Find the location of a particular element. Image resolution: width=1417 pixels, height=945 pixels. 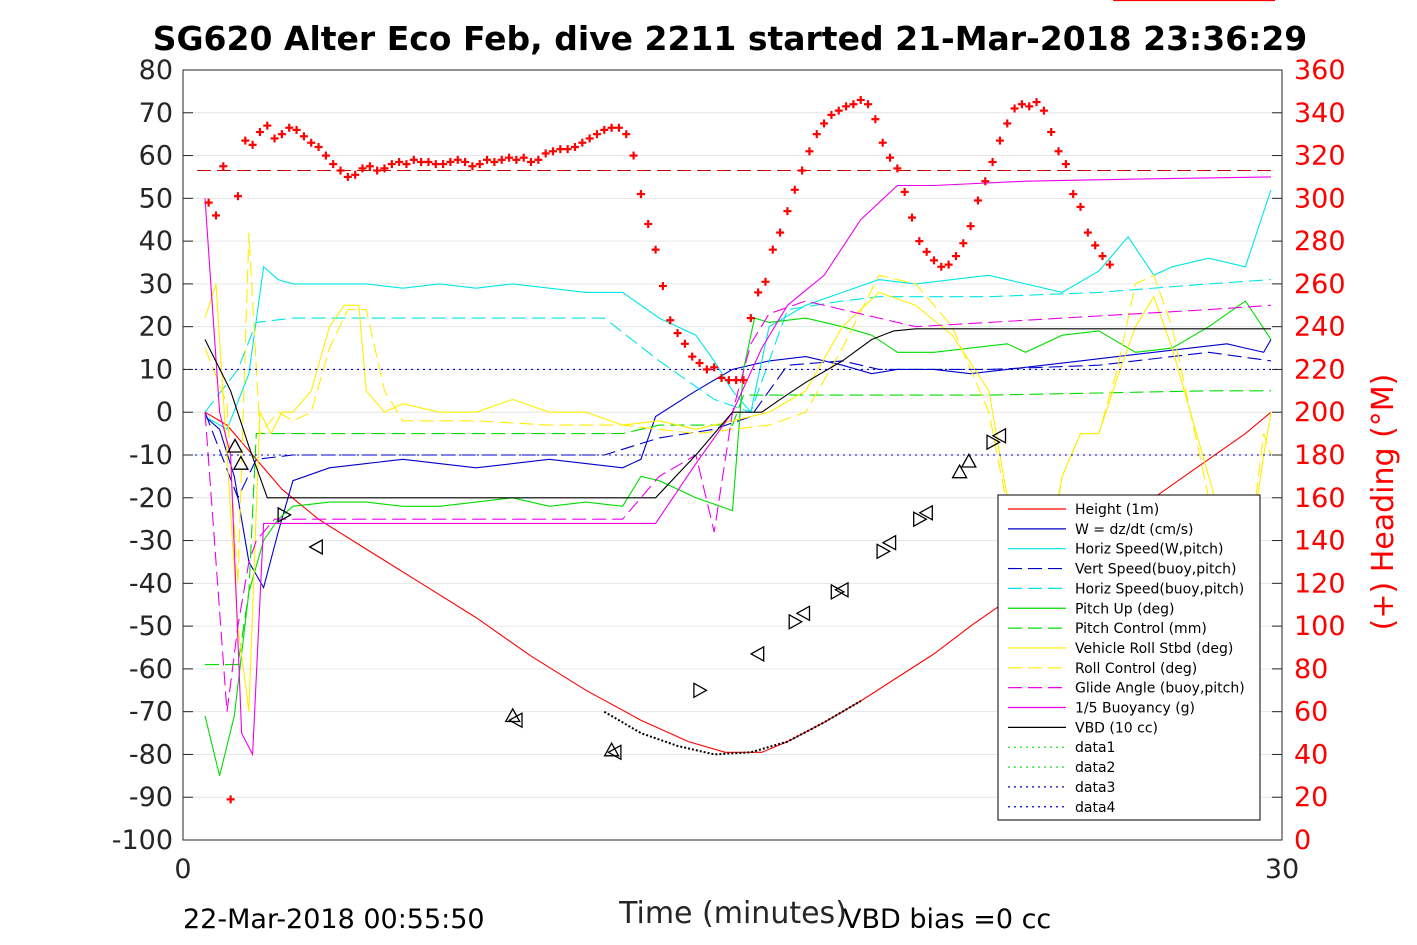

y2-tick-label: 340 is located at coordinates (1320, 113).